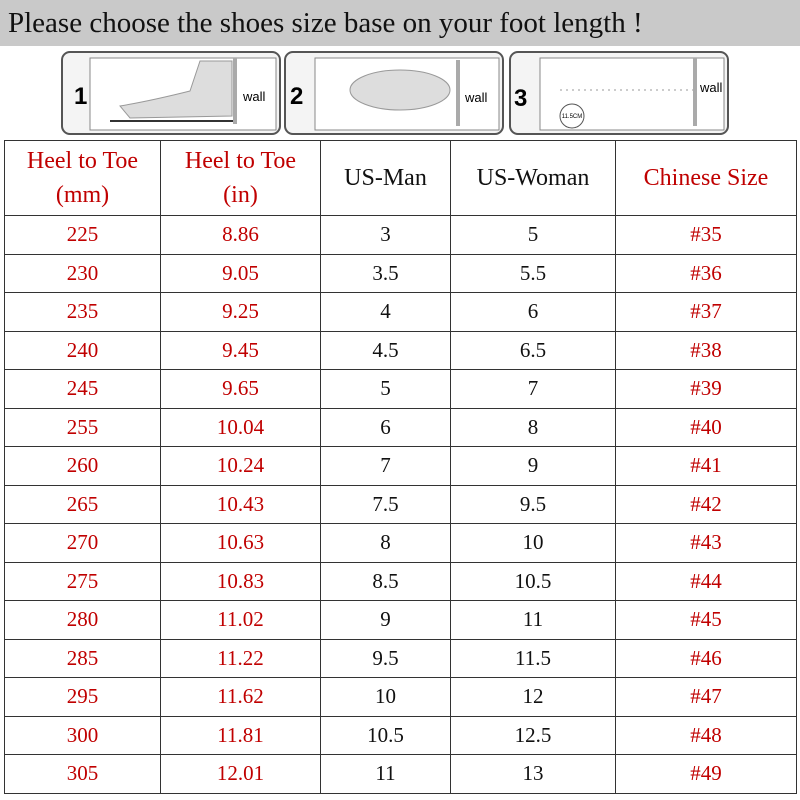 The width and height of the screenshot is (800, 800). I want to click on header-text: US-Woman, so click(533, 178).